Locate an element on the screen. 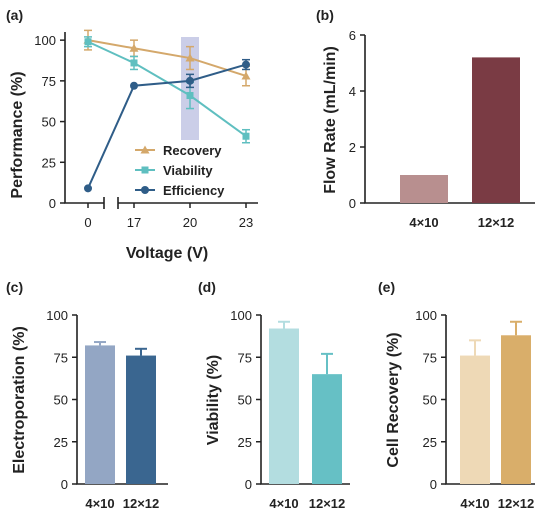 The height and width of the screenshot is (524, 550). legend-a: Recovery Viability Efficiency is located at coordinates (180, 170).